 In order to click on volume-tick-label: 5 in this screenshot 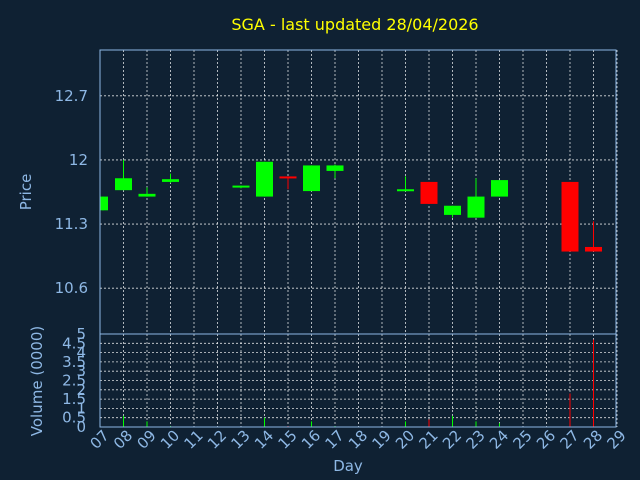, I will do `click(81, 334)`.